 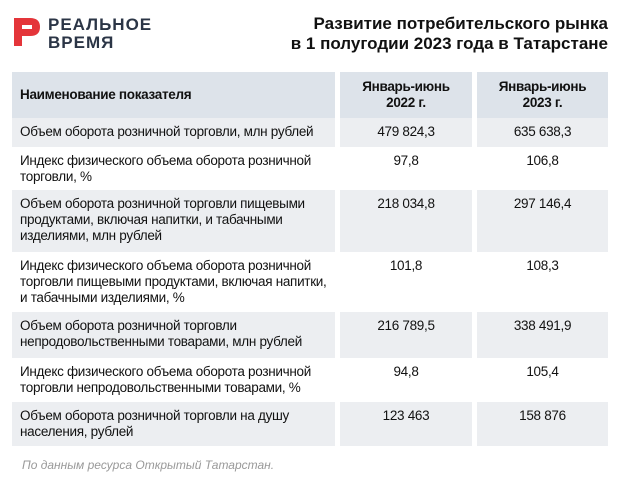 What do you see at coordinates (542, 160) in the screenshot?
I see `cell-value: 106,8` at bounding box center [542, 160].